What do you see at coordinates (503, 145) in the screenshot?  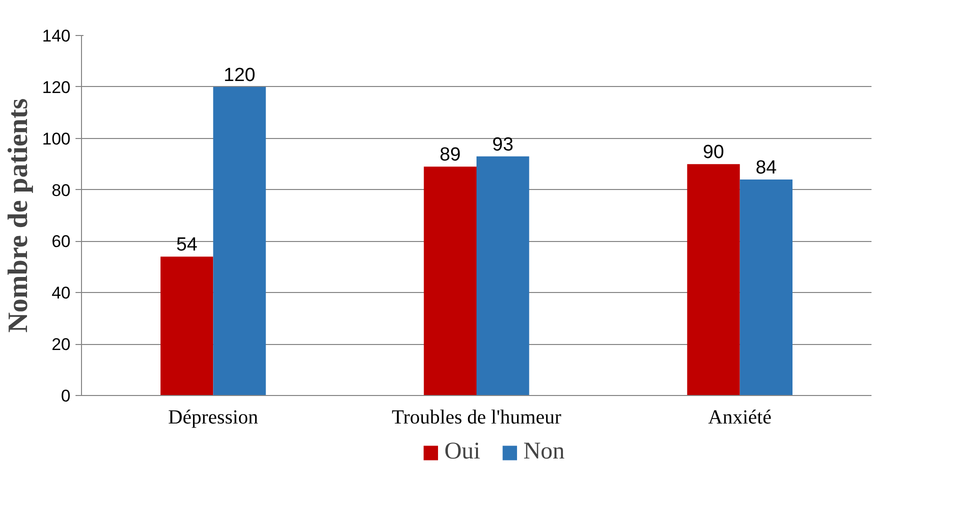 I see `data-label: 93` at bounding box center [503, 145].